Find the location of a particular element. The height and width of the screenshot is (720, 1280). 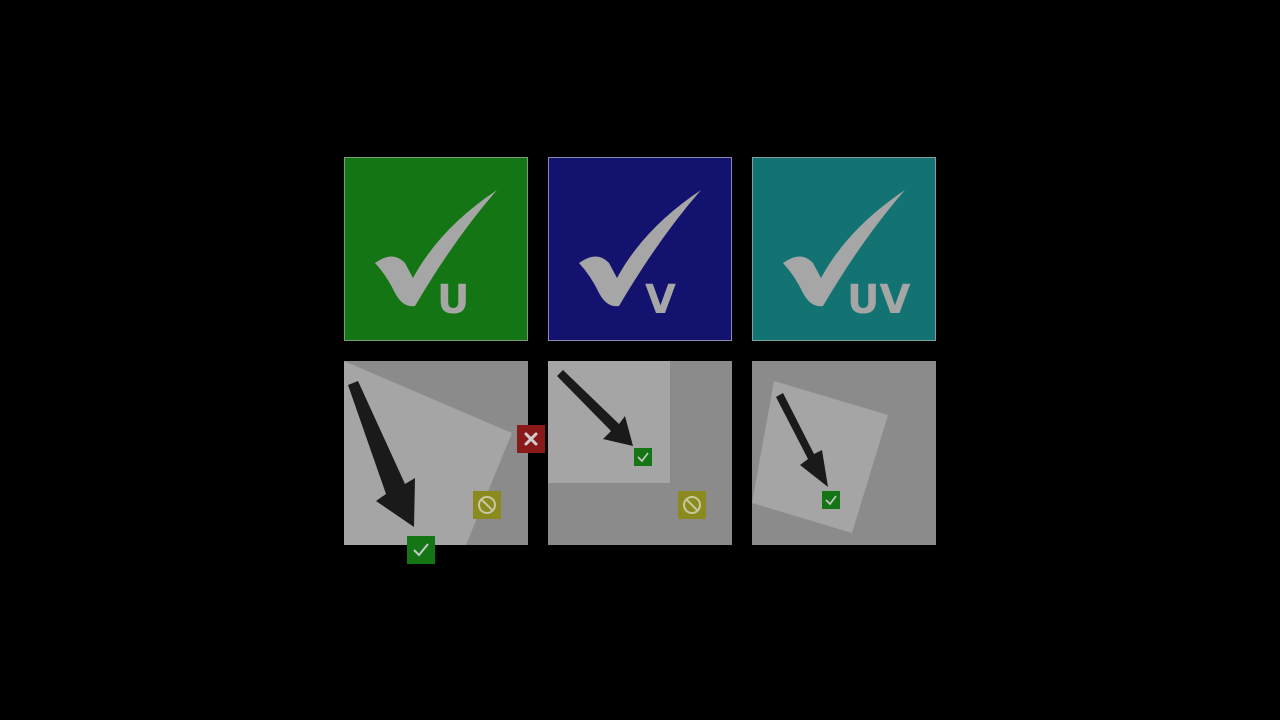

mode-uv-tile: UV is located at coordinates (844, 249).